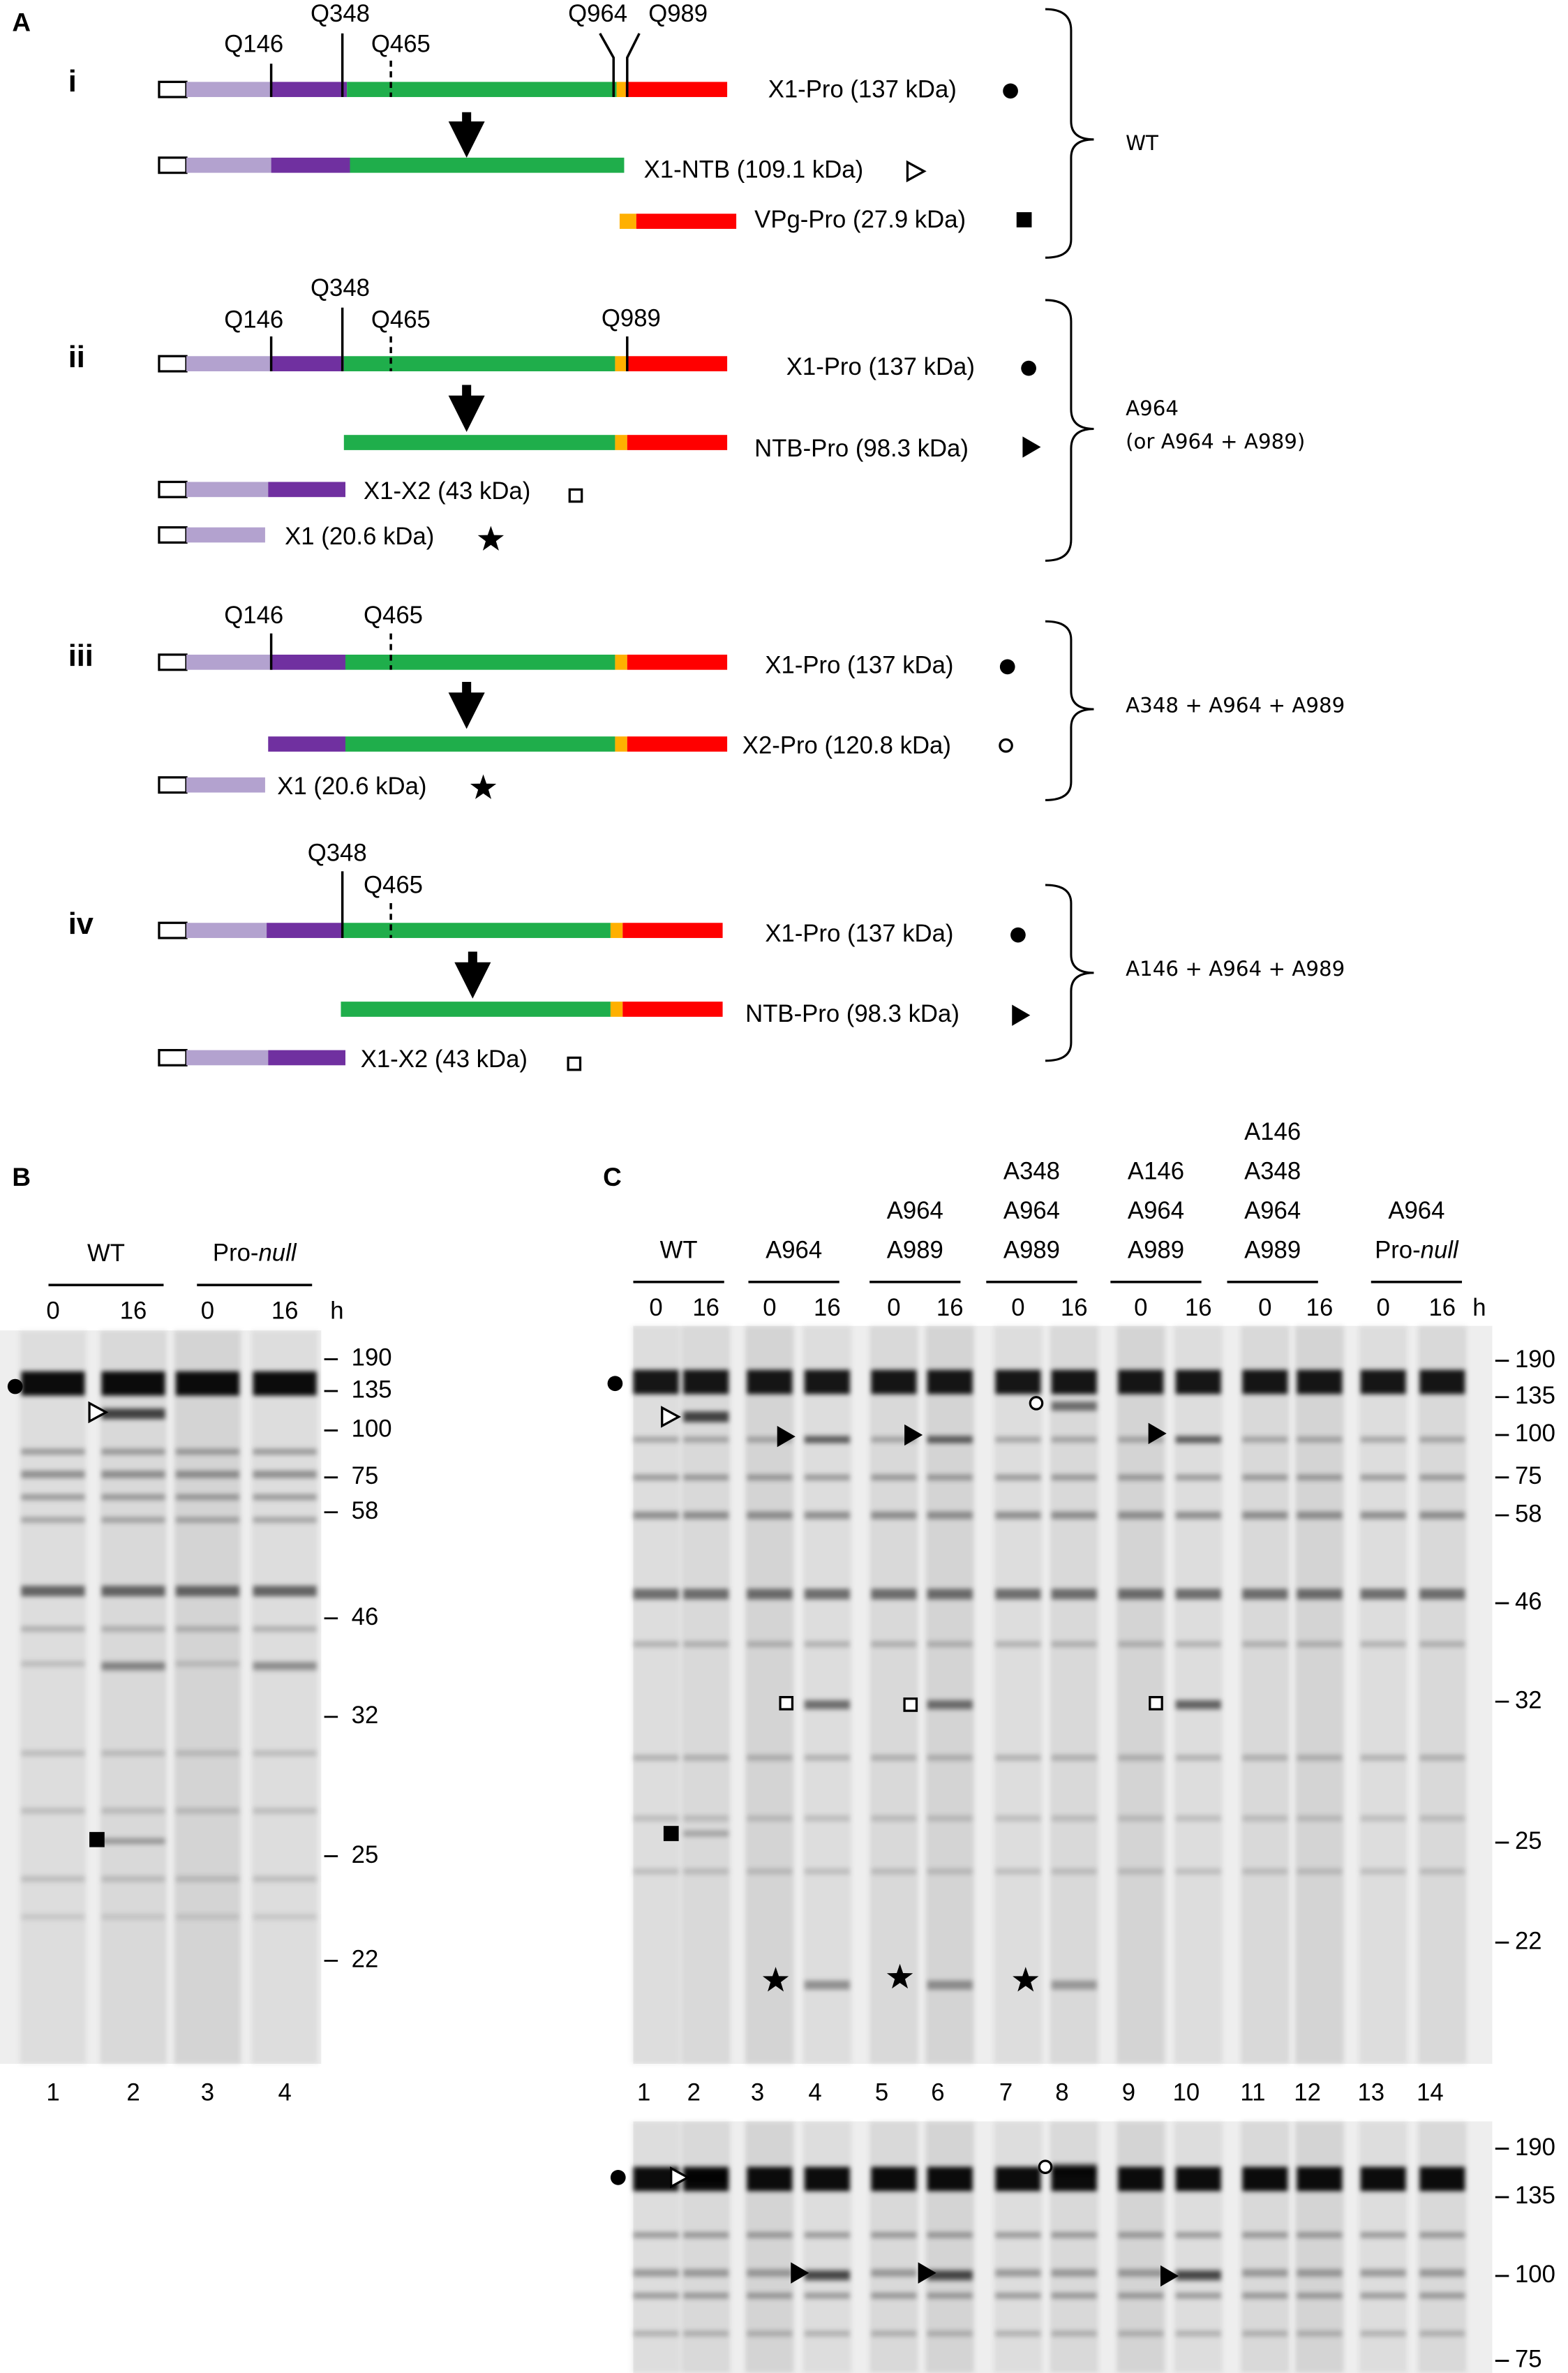 Image resolution: width=1568 pixels, height=2373 pixels. Describe the element at coordinates (491, 538) in the screenshot. I see `symbol-star` at that location.